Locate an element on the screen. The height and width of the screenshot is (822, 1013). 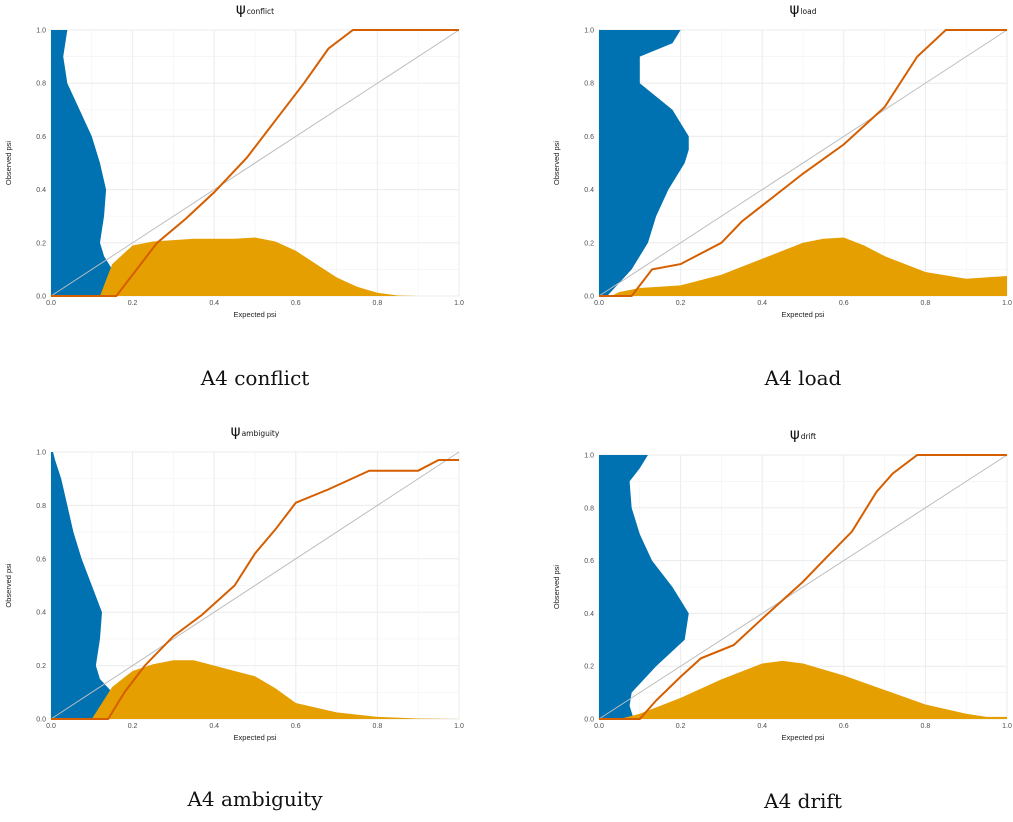
panel-title: ψload is located at coordinates (803, 9).